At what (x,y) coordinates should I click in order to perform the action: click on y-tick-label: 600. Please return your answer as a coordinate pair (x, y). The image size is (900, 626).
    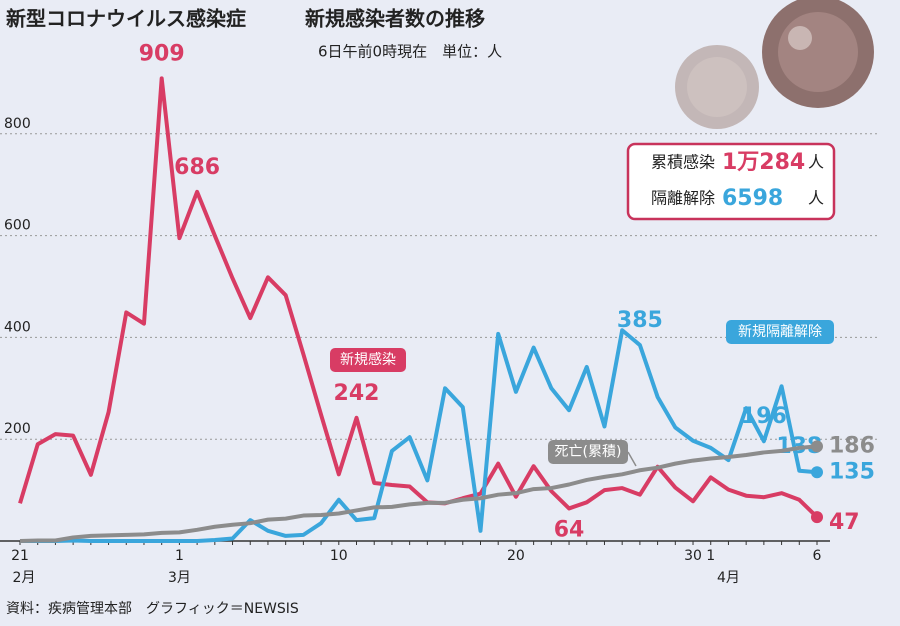
    Looking at the image, I should click on (17, 226).